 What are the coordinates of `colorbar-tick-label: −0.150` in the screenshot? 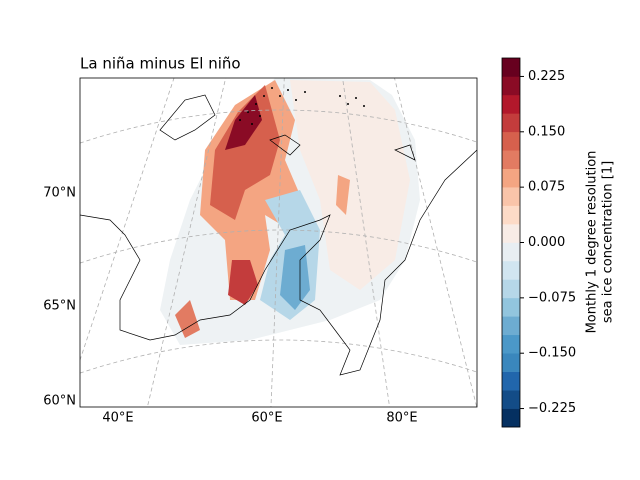 It's located at (552, 353).